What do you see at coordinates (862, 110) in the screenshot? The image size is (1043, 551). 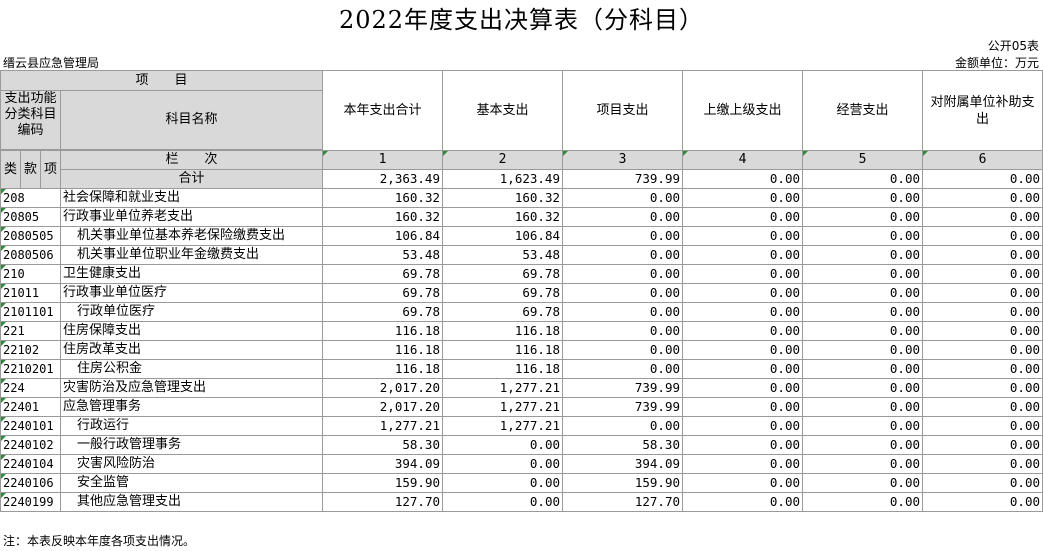 I see `header-col-5: 经营支出` at bounding box center [862, 110].